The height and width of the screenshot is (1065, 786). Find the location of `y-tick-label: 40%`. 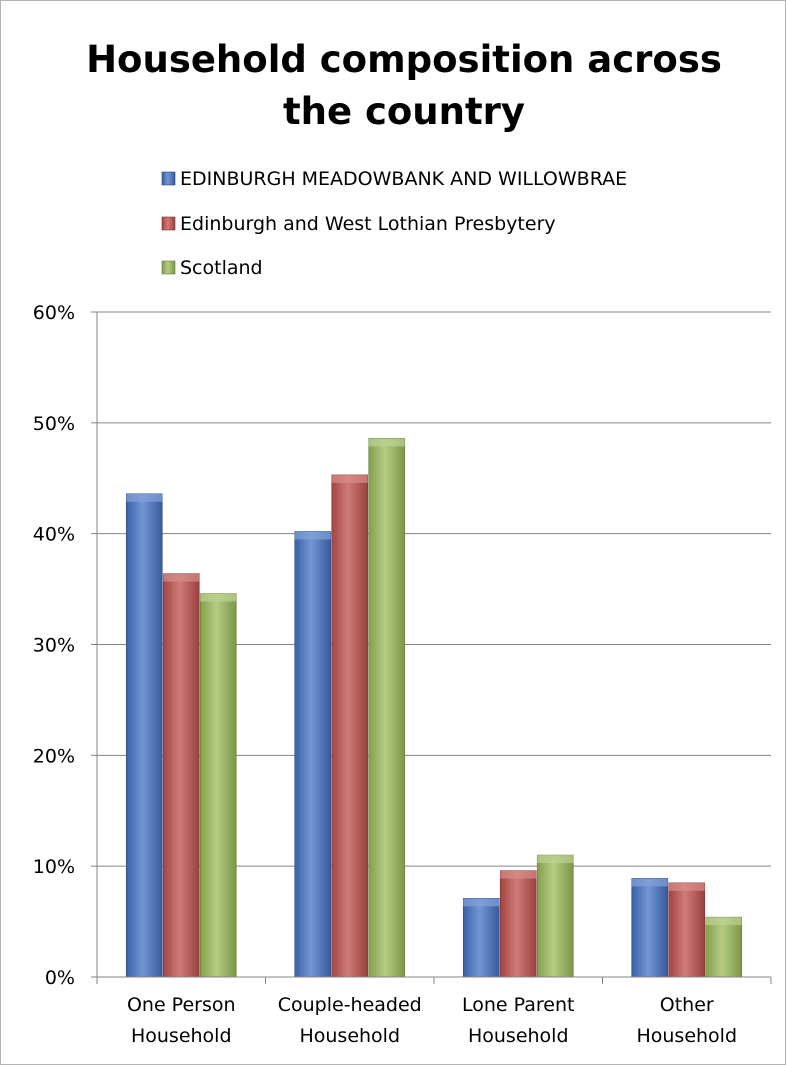

y-tick-label: 40% is located at coordinates (54, 535).